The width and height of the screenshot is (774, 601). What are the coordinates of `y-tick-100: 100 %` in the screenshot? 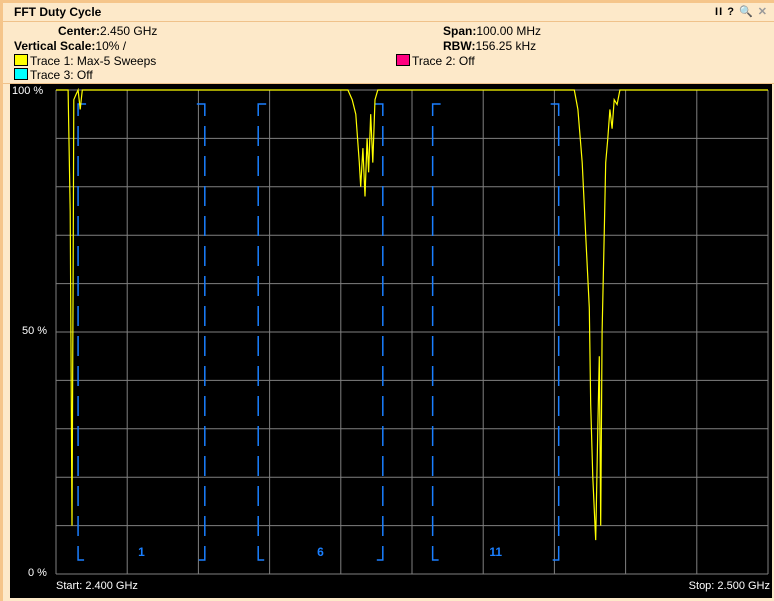 It's located at (28, 91).